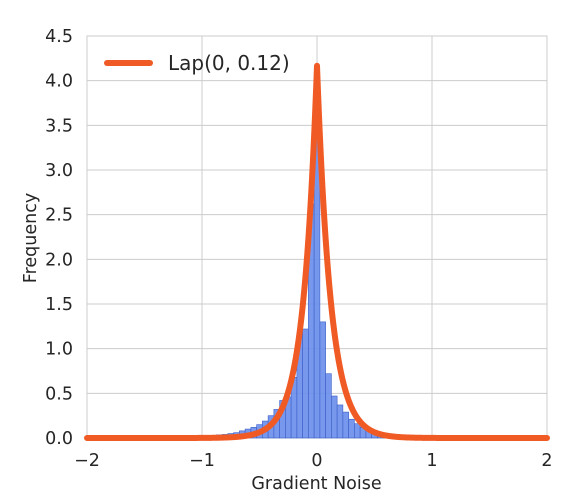  I want to click on x-axis-label: Gradient Noise, so click(316, 484).